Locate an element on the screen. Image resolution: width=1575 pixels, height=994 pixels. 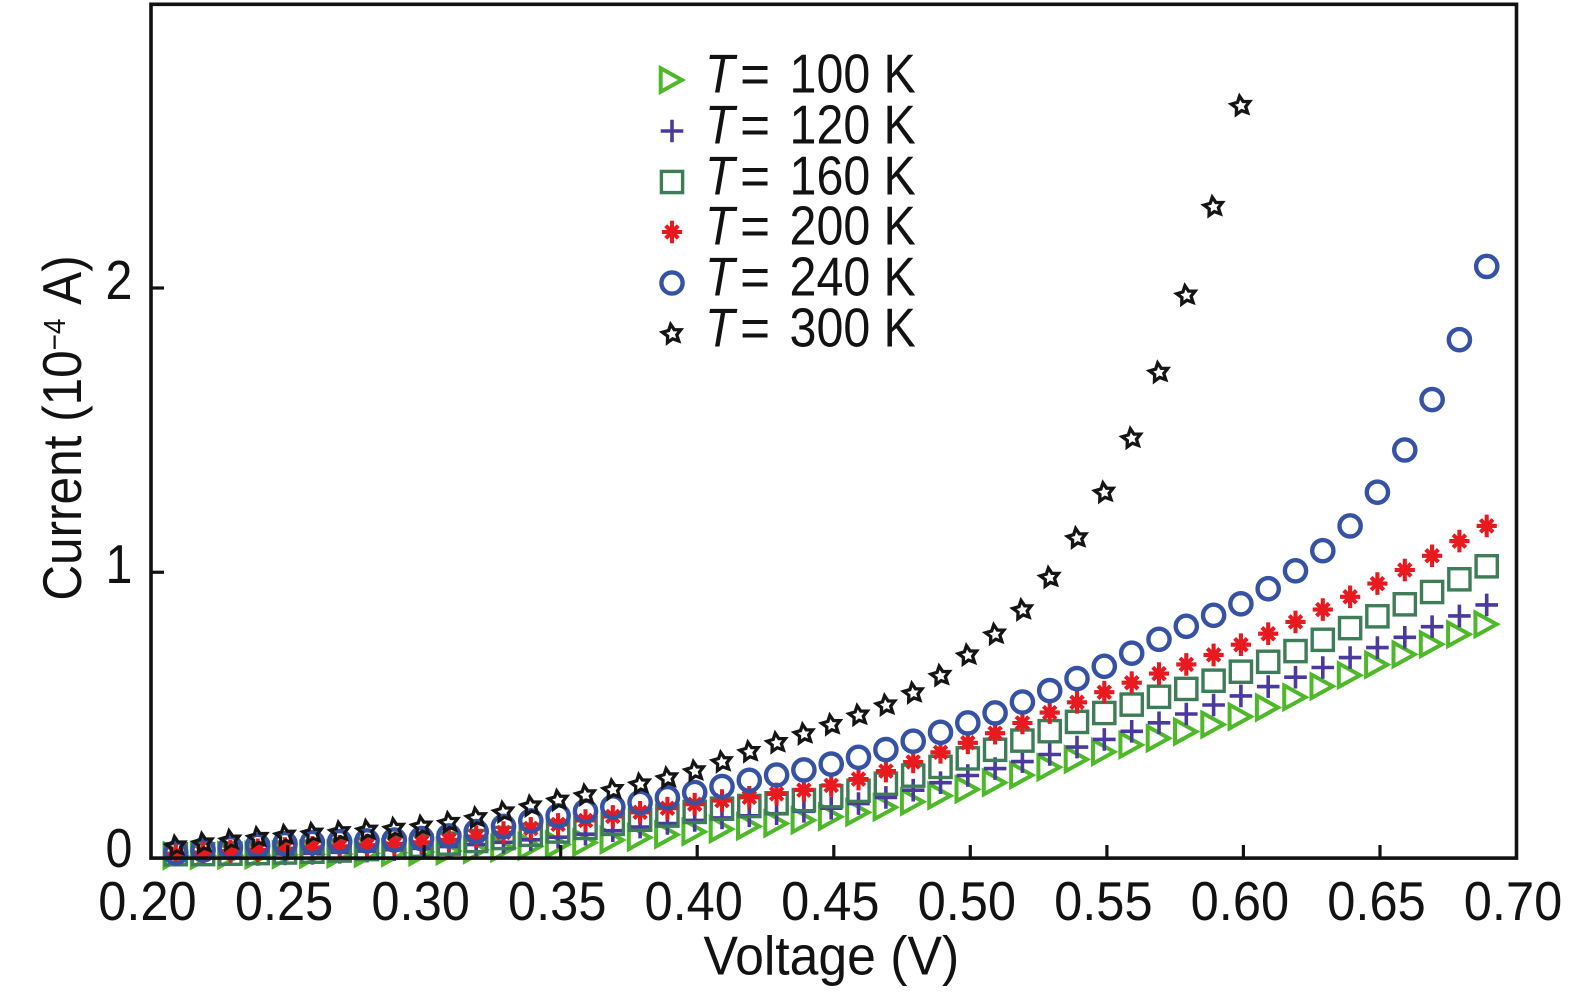
svg-text: Current (10−4 A) is located at coordinates (63, 427).